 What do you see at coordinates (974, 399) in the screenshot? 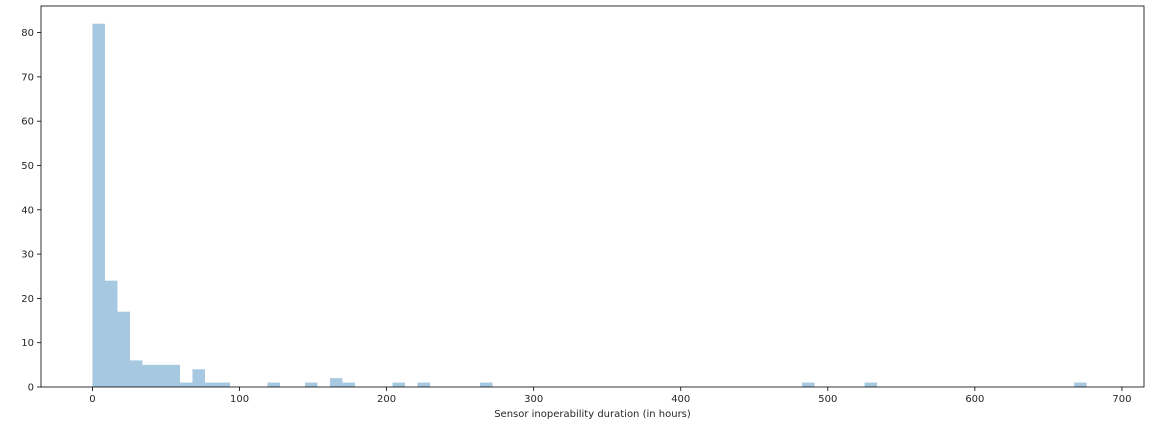
I see `x-tick-label: 600` at bounding box center [974, 399].